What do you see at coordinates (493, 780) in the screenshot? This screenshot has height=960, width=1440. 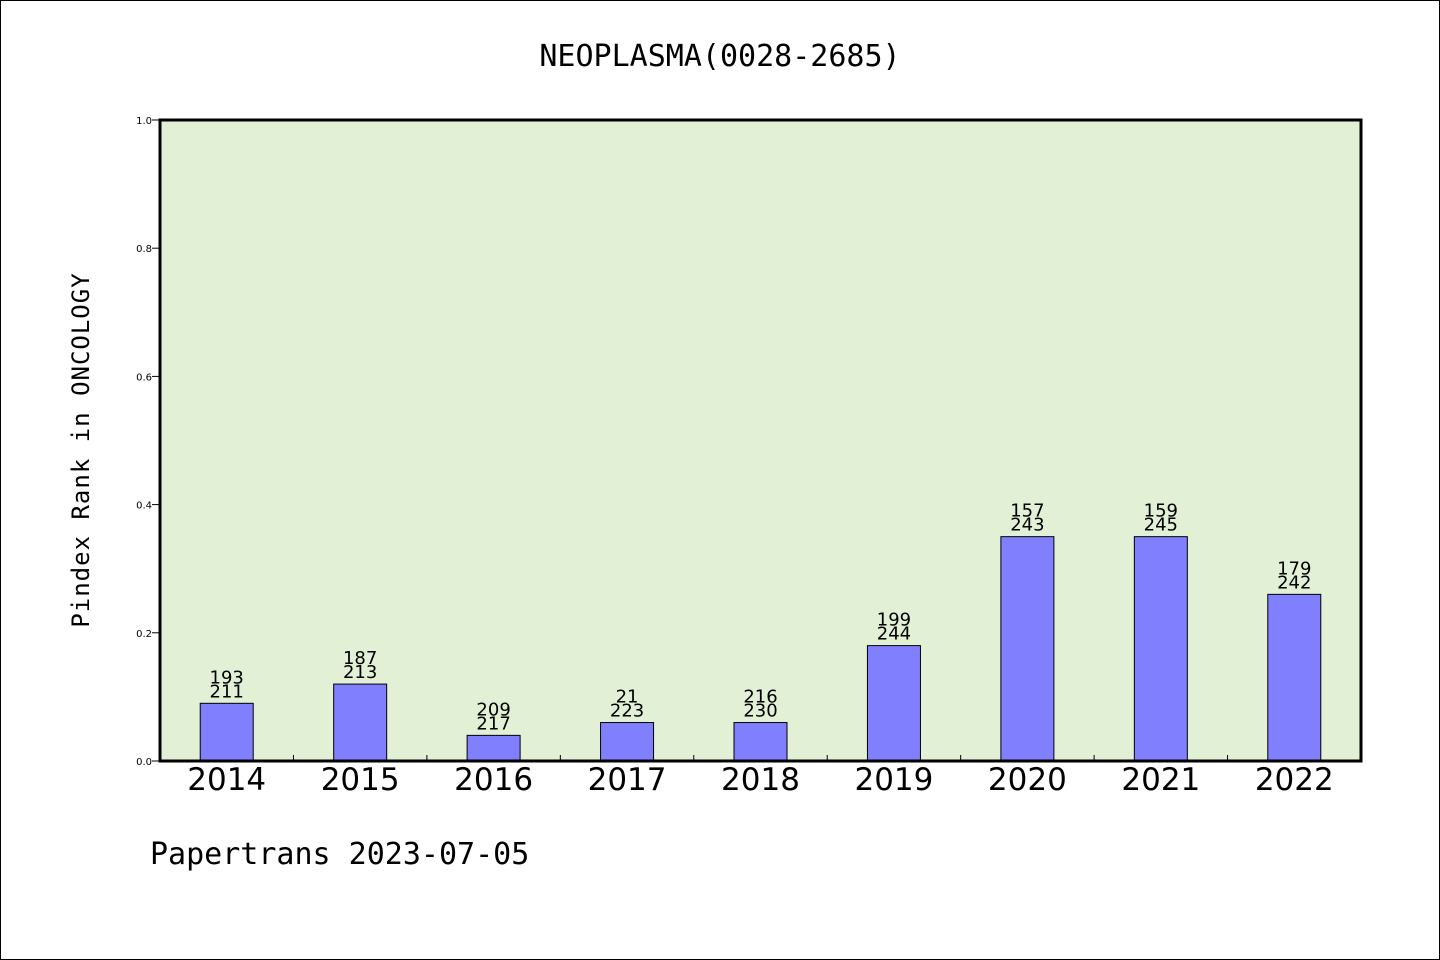 I see `x-tick-label: 2016` at bounding box center [493, 780].